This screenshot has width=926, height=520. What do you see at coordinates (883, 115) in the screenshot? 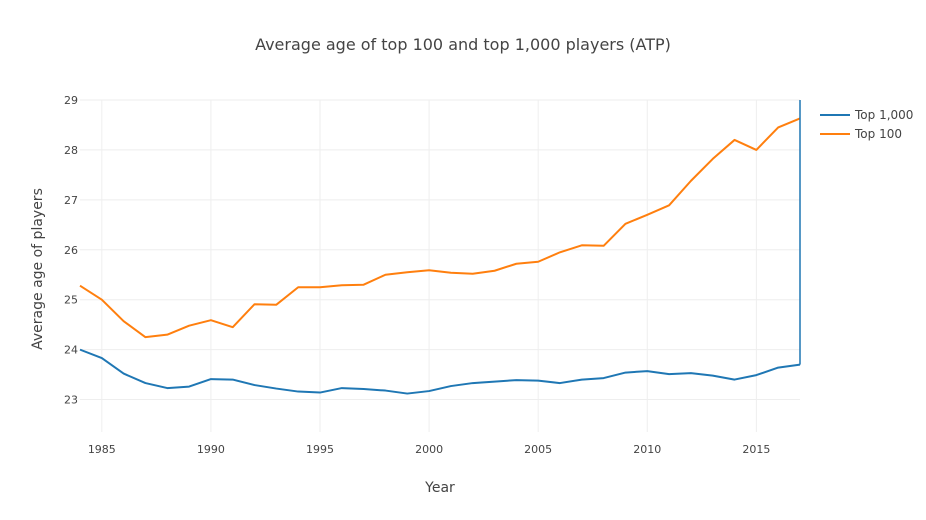
I see `legend-label: Top 1,000` at bounding box center [883, 115].